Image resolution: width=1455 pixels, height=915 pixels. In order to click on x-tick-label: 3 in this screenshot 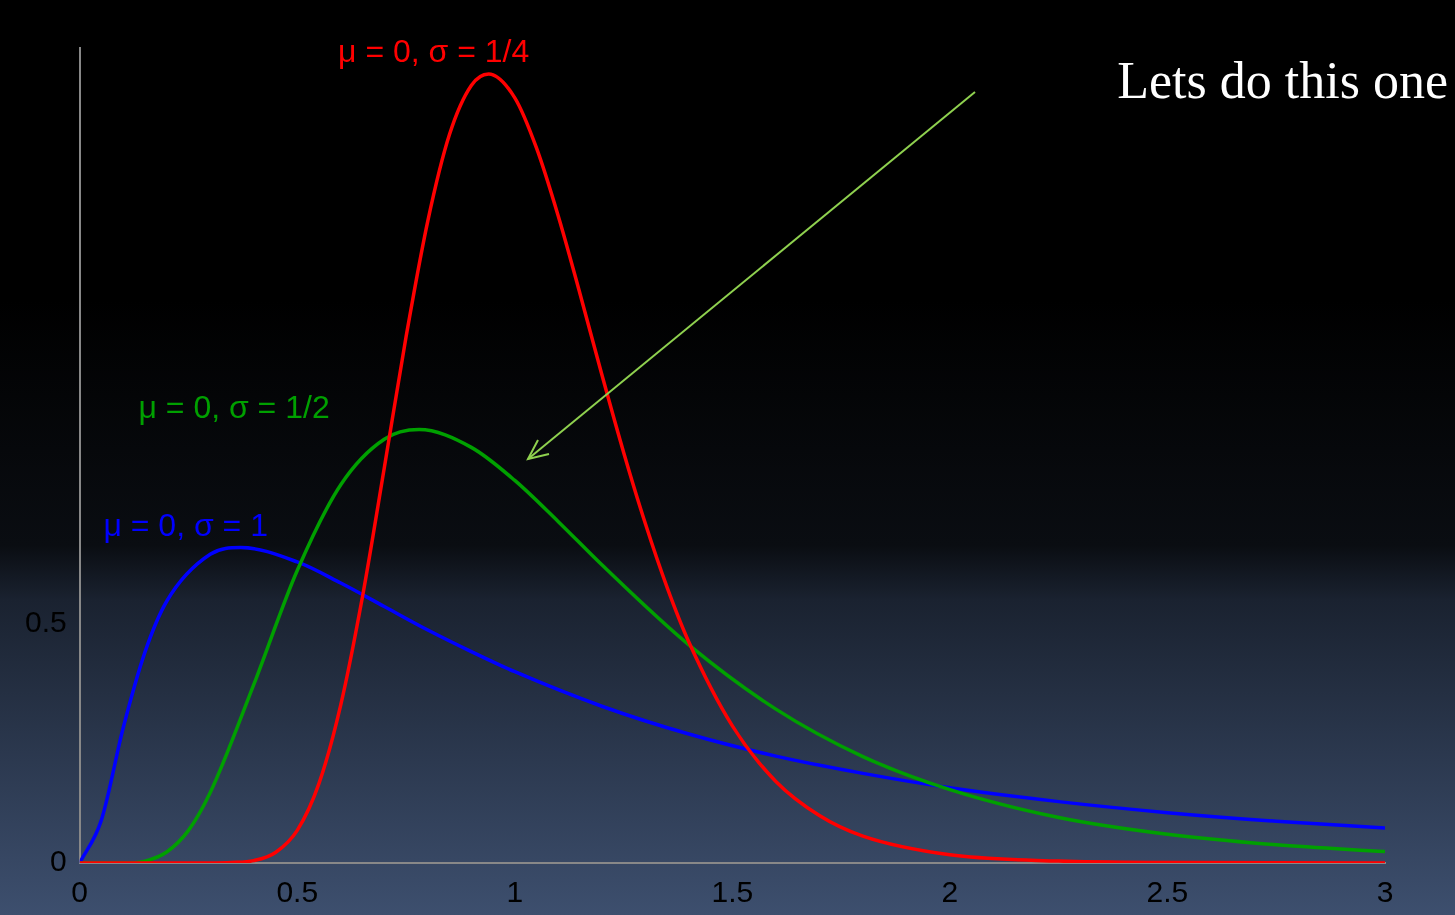, I will do `click(1385, 892)`.